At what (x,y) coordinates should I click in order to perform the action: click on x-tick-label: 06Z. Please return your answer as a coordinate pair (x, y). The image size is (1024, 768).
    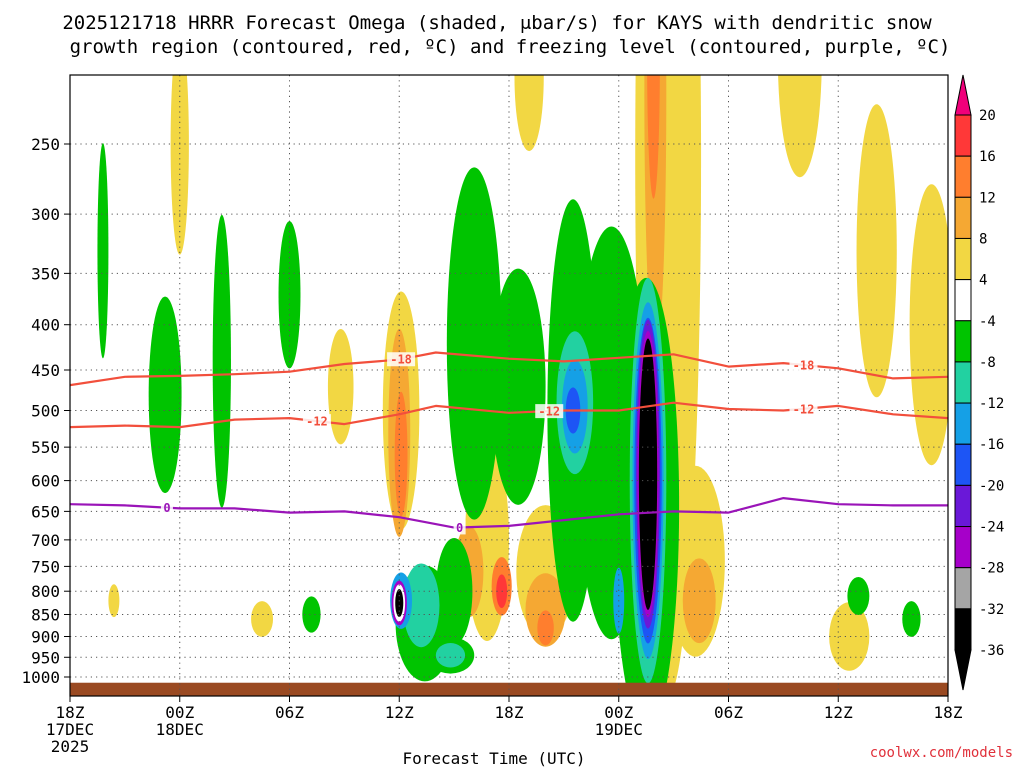
    Looking at the image, I should click on (289, 712).